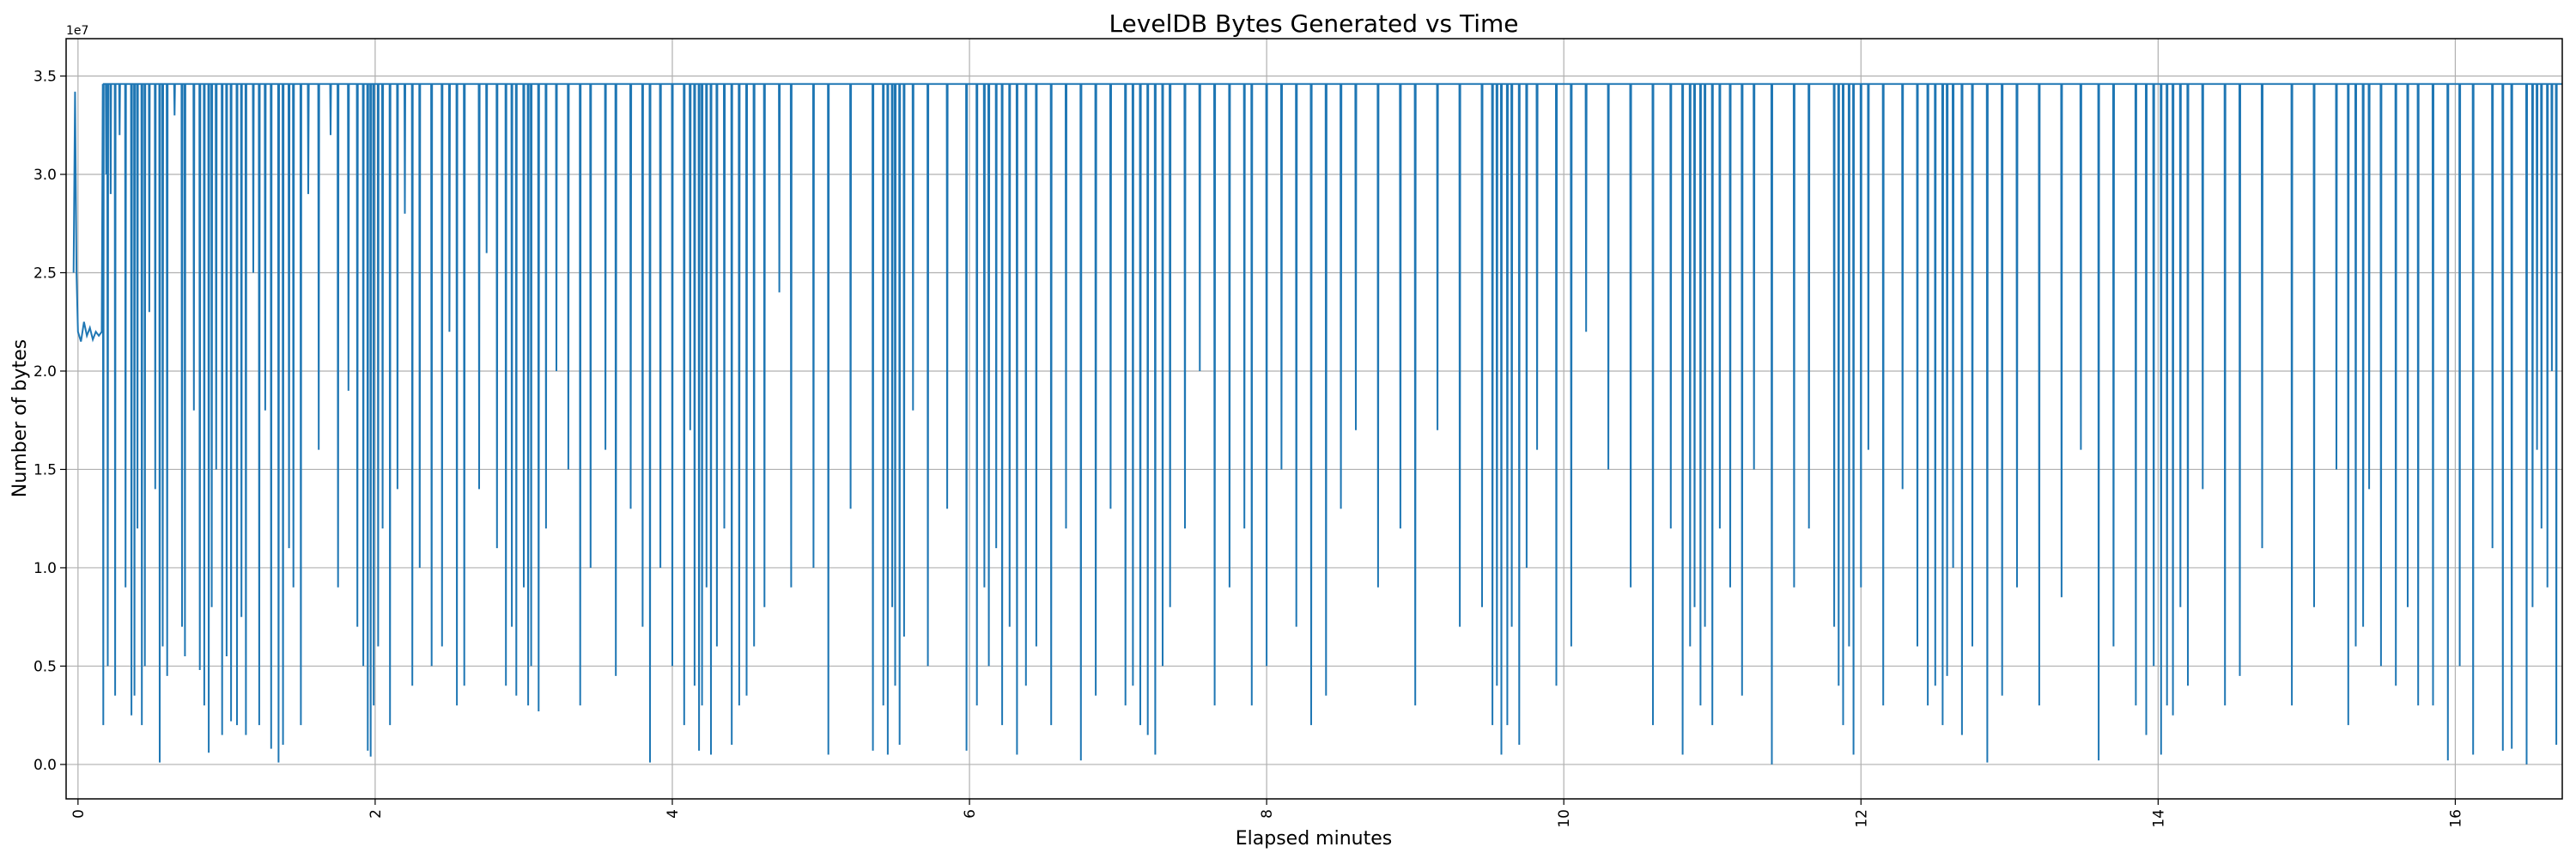 The width and height of the screenshot is (2576, 859). Describe the element at coordinates (45, 666) in the screenshot. I see `y-tick-label: 0.5` at that location.